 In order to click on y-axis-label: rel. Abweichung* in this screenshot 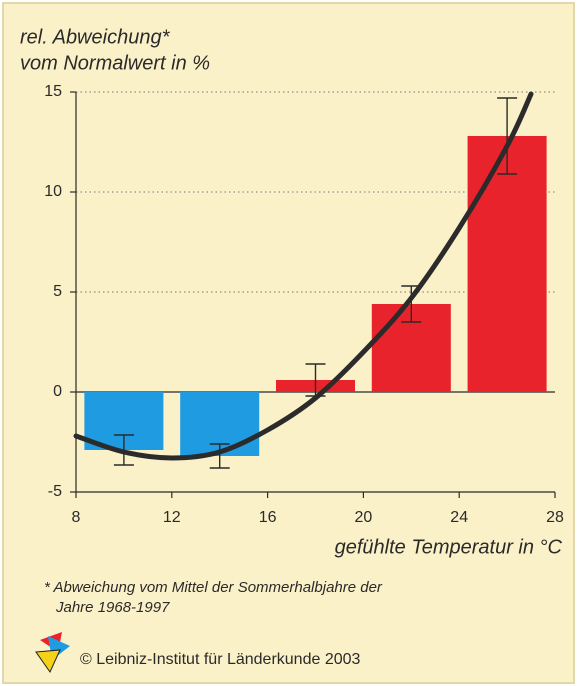, I will do `click(95, 37)`.